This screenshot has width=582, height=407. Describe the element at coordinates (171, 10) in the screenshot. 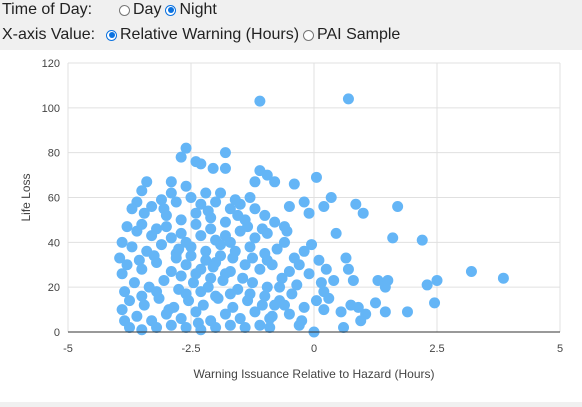

I see `night-radio` at that location.